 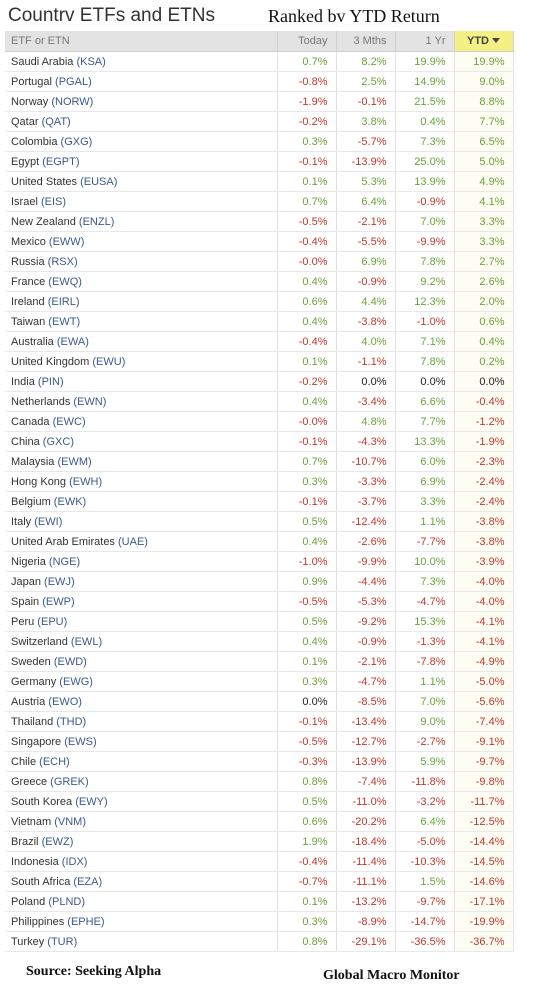 What do you see at coordinates (259, 181) in the screenshot?
I see `table-row: United States (EUSA) 0.1% 5.3% 13.9% 4.9%` at bounding box center [259, 181].